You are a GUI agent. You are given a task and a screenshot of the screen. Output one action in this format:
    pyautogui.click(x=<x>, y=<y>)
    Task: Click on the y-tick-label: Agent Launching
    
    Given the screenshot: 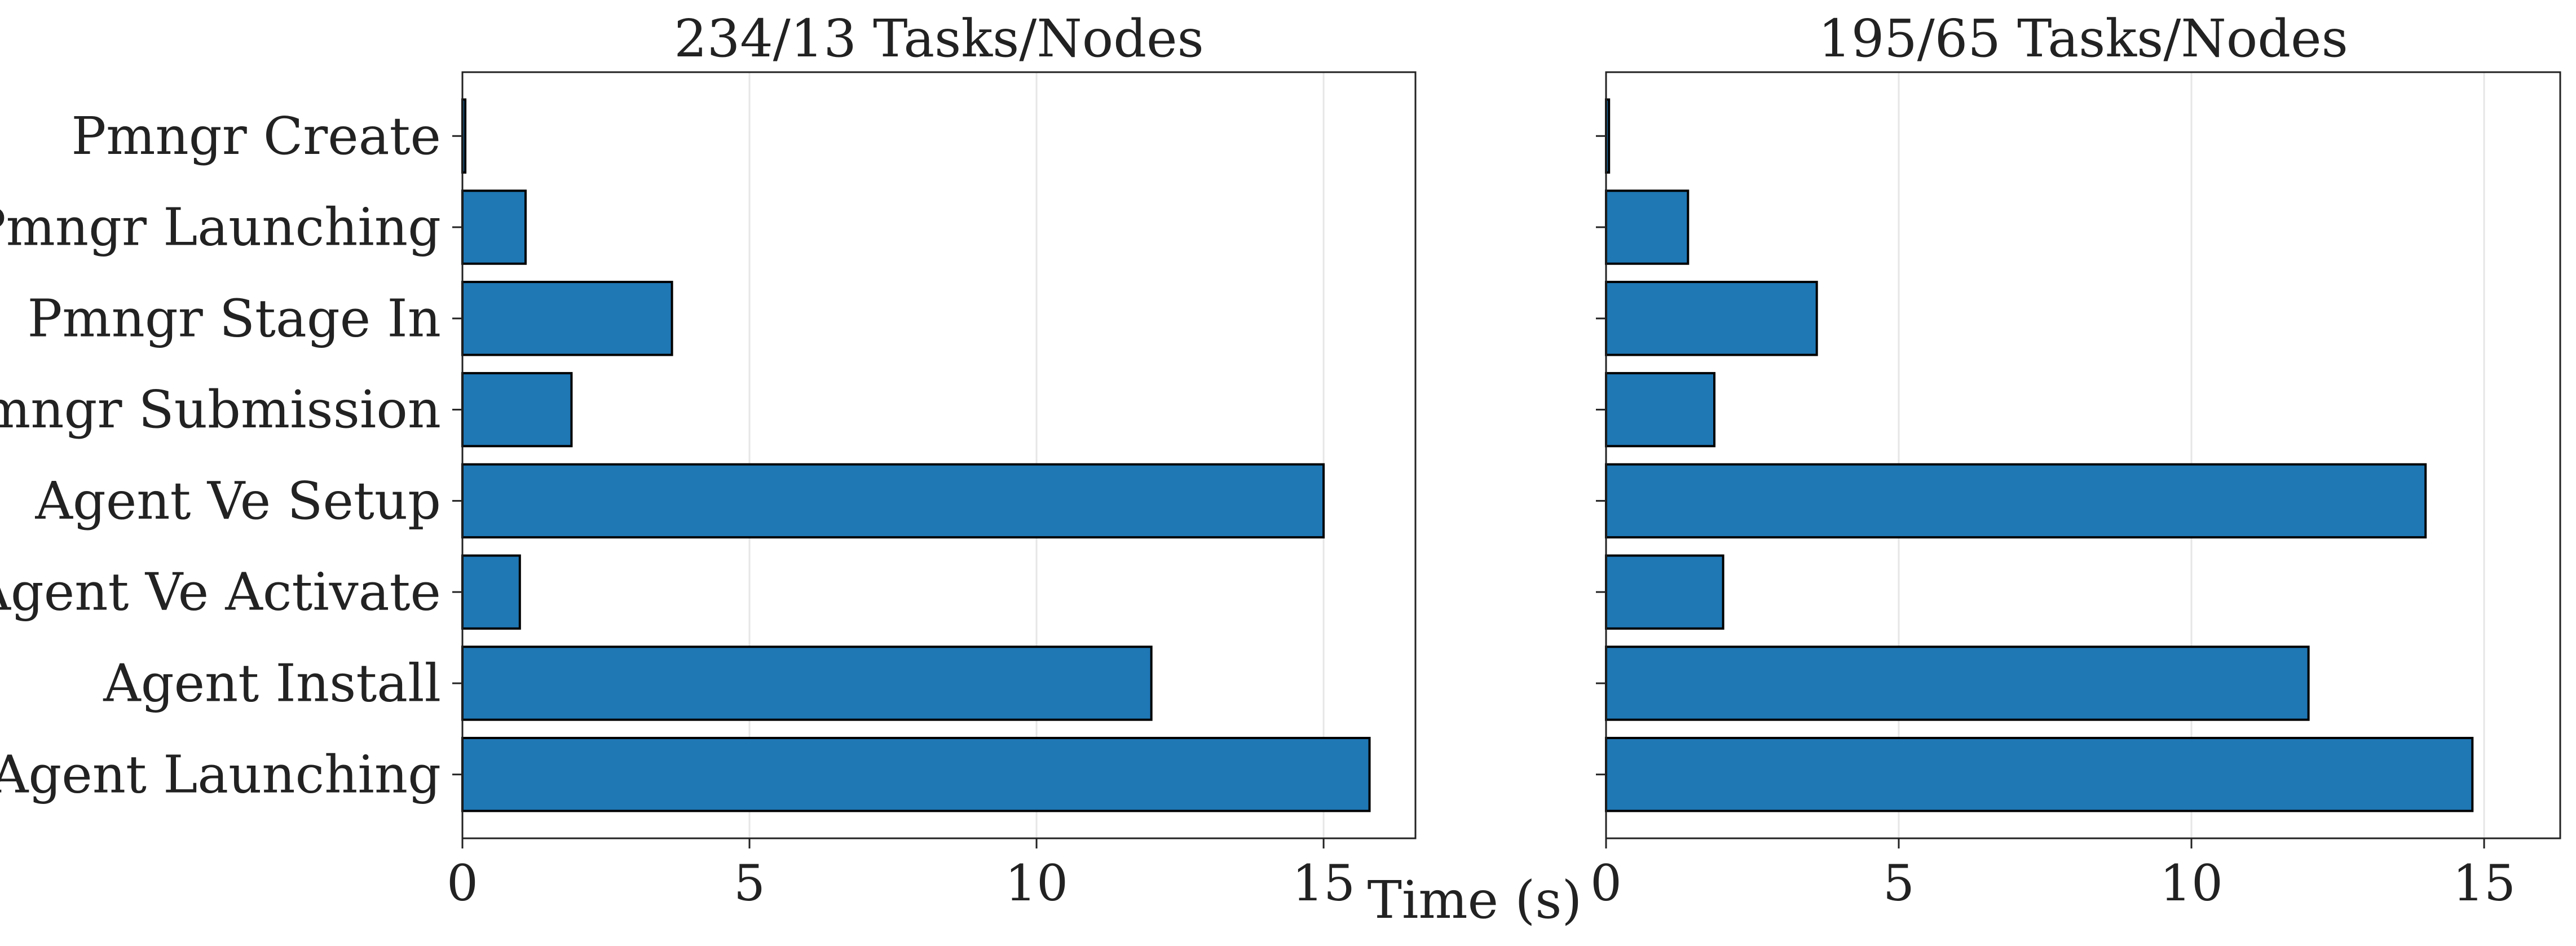 What is the action you would take?
    pyautogui.click(x=220, y=774)
    